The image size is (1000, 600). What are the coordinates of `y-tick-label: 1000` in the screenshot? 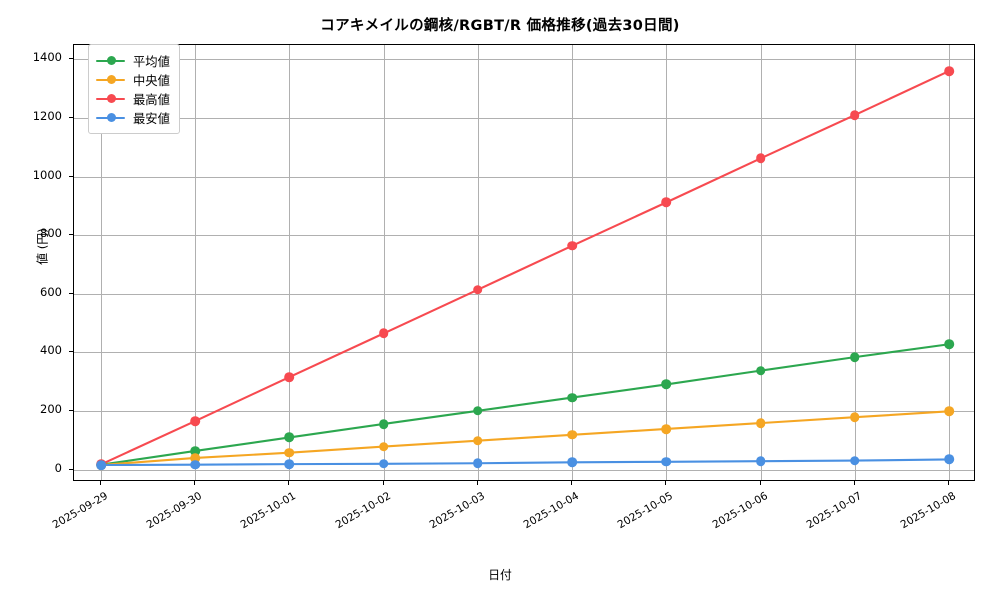 It's located at (47, 174).